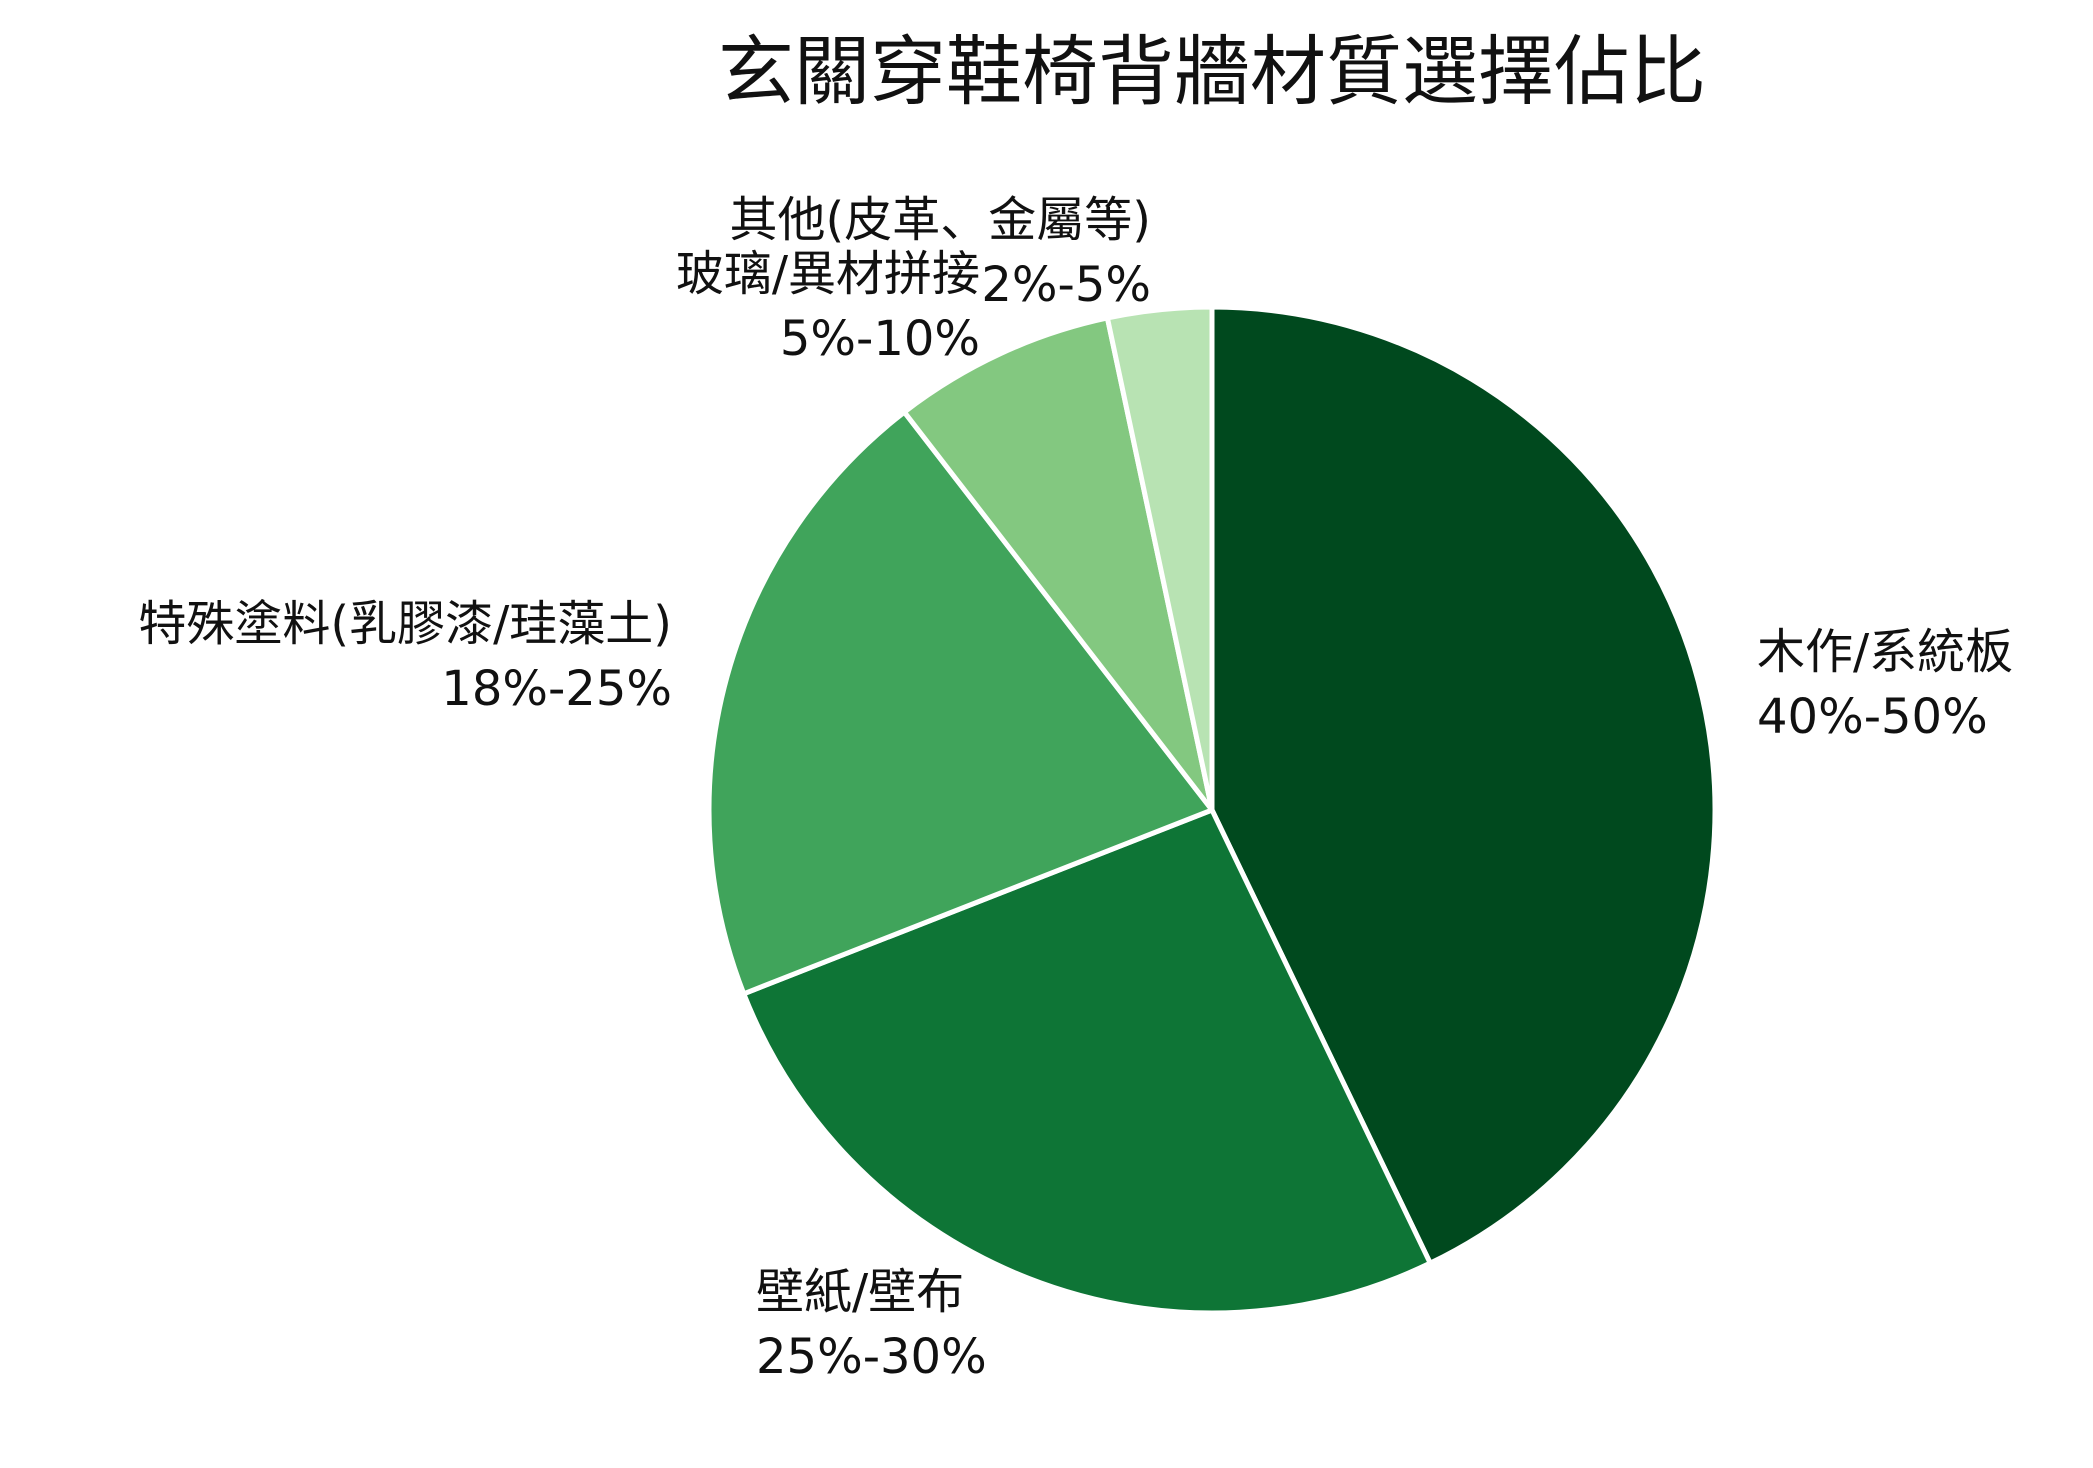 This screenshot has height=1468, width=2093. Describe the element at coordinates (828, 274) in the screenshot. I see `slice-label-name: 玻璃/異材拼接` at that location.